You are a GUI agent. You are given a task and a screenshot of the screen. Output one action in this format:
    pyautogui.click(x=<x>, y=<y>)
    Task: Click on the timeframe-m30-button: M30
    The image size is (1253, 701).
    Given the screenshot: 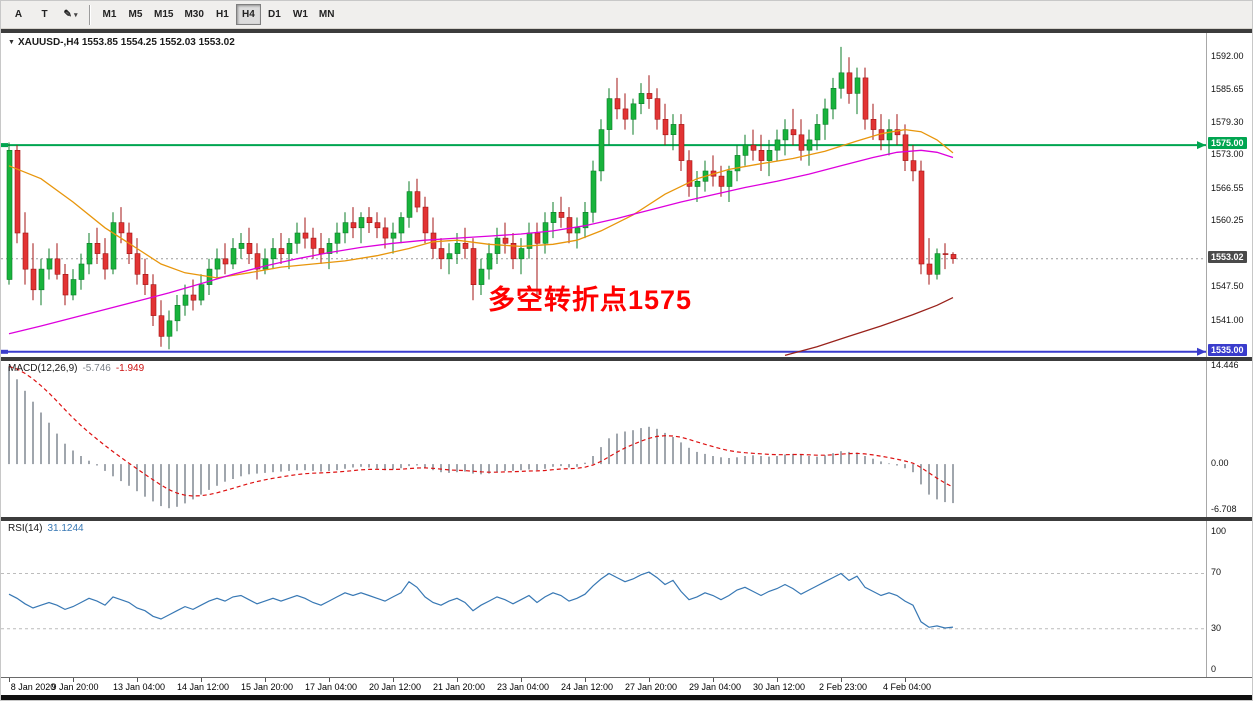 What is the action you would take?
    pyautogui.click(x=194, y=14)
    